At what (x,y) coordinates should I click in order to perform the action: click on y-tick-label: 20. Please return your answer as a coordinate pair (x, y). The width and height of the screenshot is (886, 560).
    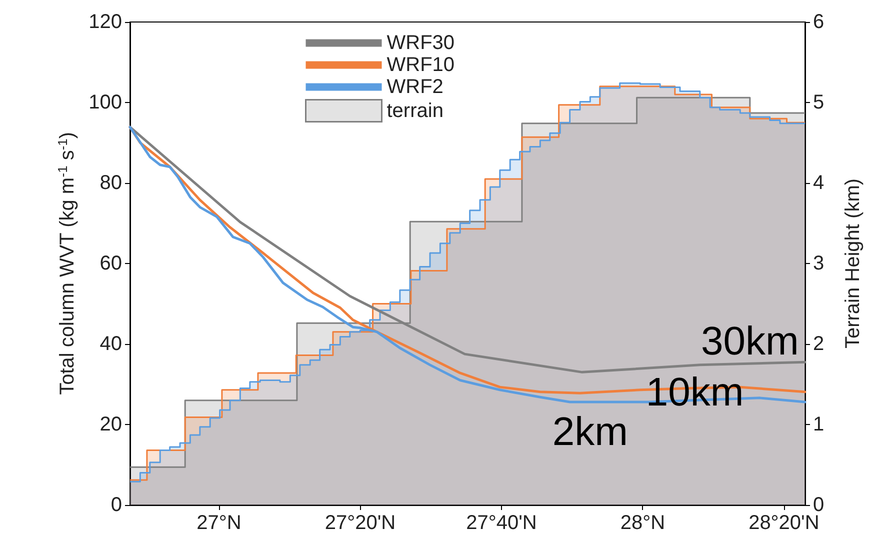
    Looking at the image, I should click on (111, 425).